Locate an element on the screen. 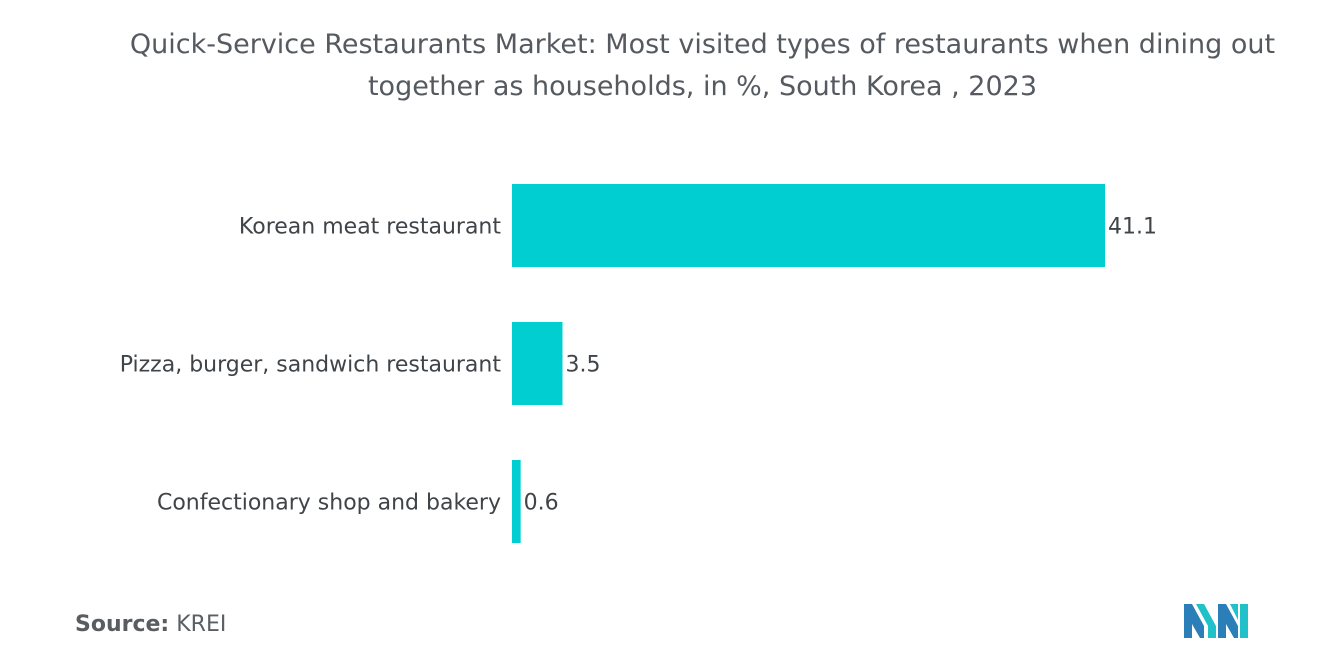 Image resolution: width=1320 pixels, height=665 pixels. source-value: KREI is located at coordinates (201, 624).